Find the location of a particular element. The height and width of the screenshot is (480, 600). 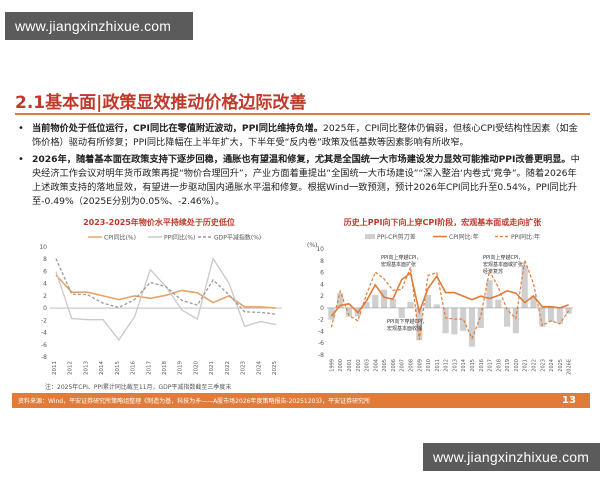

watermark-bottom: www.jiangxinzhixue.com is located at coordinates (511, 457).